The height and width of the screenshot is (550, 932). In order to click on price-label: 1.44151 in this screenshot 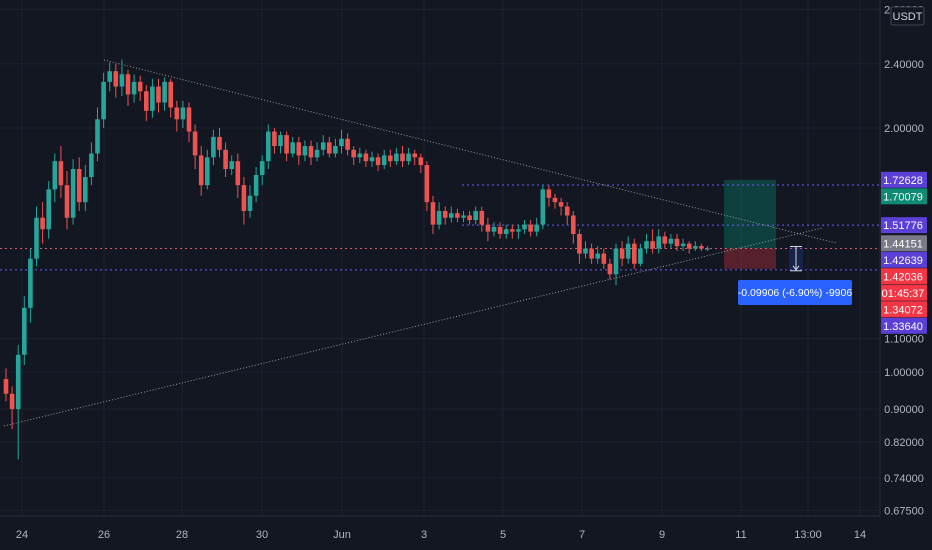, I will do `click(903, 244)`.